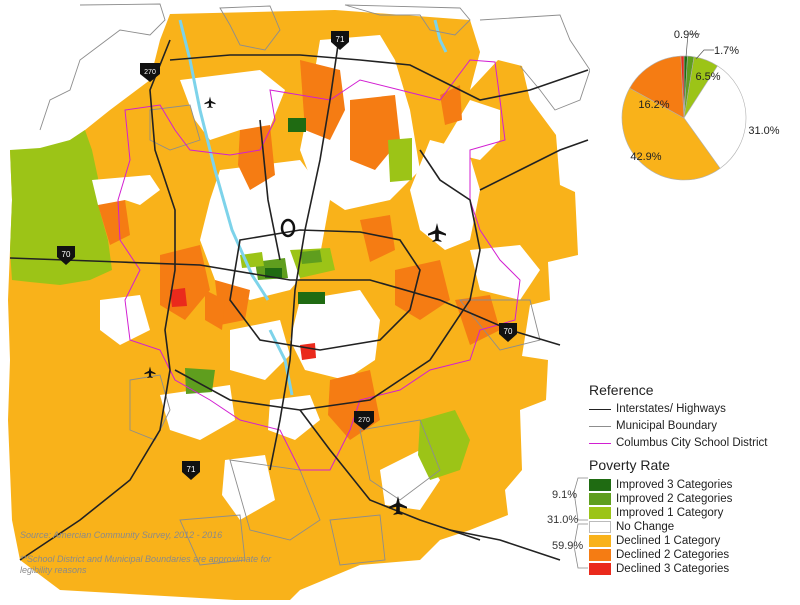  Describe the element at coordinates (288, 228) in the screenshot. I see `ohio-state-logo-icon` at that location.